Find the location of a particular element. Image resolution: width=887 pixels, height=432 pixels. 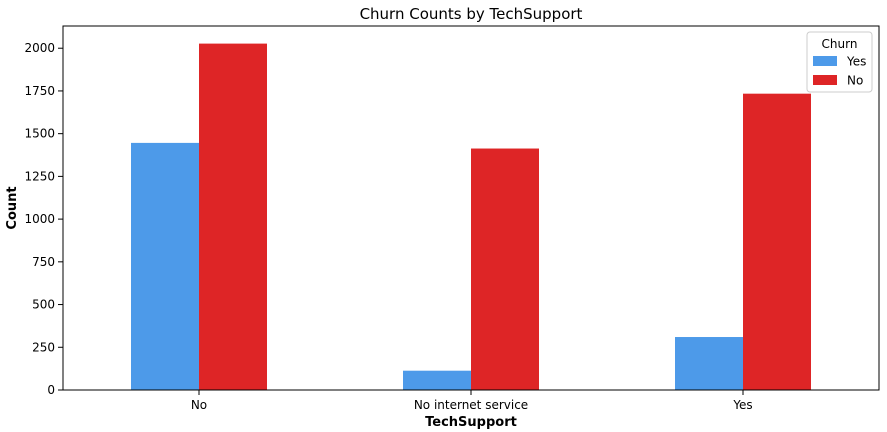

y-tick-label: 250 is located at coordinates (43, 347).